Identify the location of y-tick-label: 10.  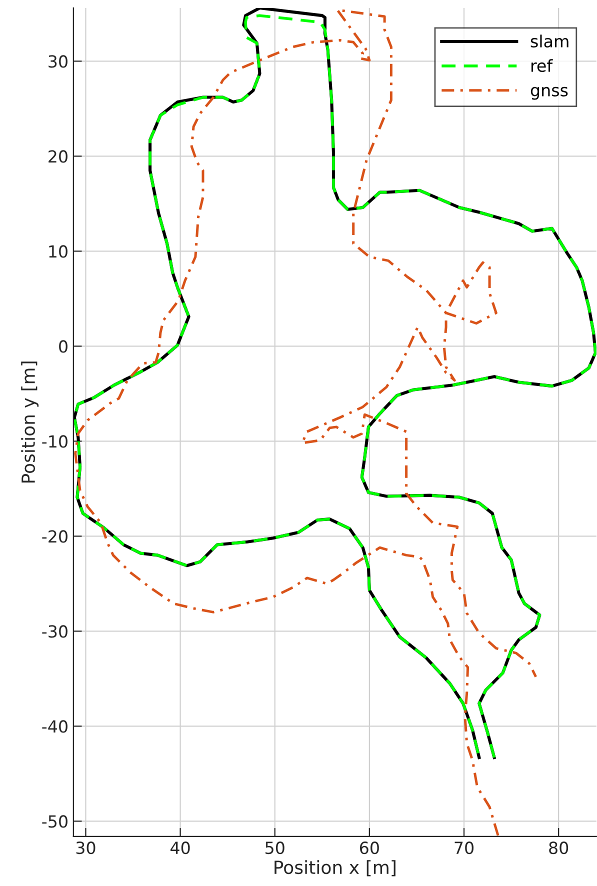
(58, 251).